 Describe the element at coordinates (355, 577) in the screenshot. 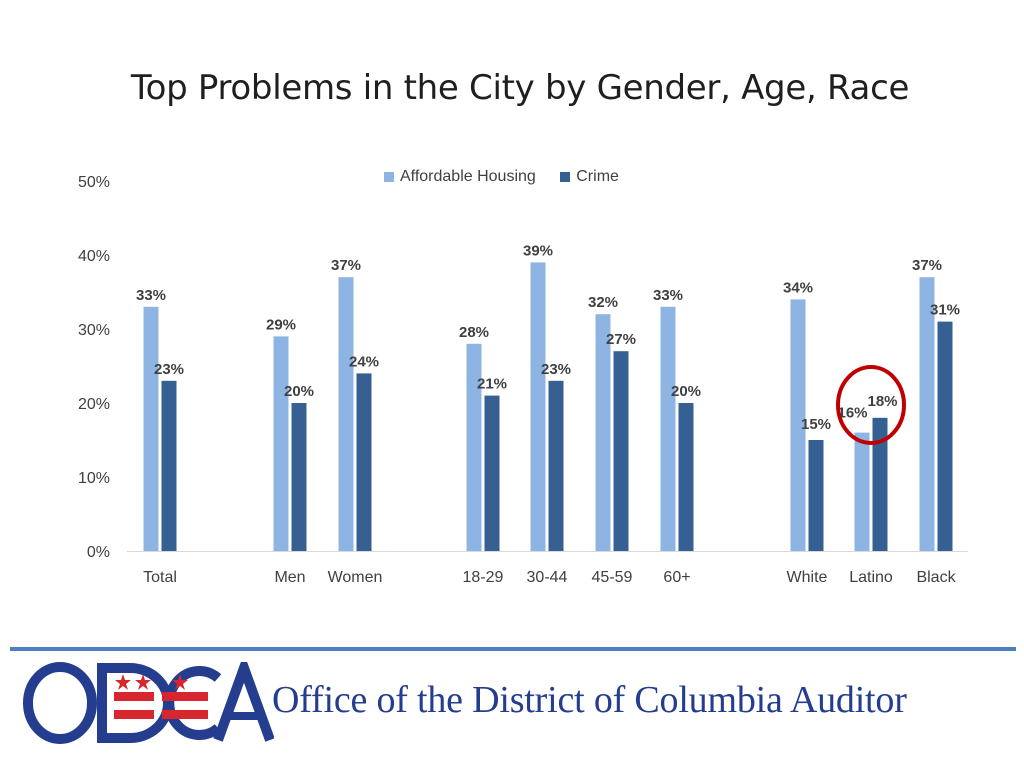

I see `x-tick-label-women: Women` at that location.